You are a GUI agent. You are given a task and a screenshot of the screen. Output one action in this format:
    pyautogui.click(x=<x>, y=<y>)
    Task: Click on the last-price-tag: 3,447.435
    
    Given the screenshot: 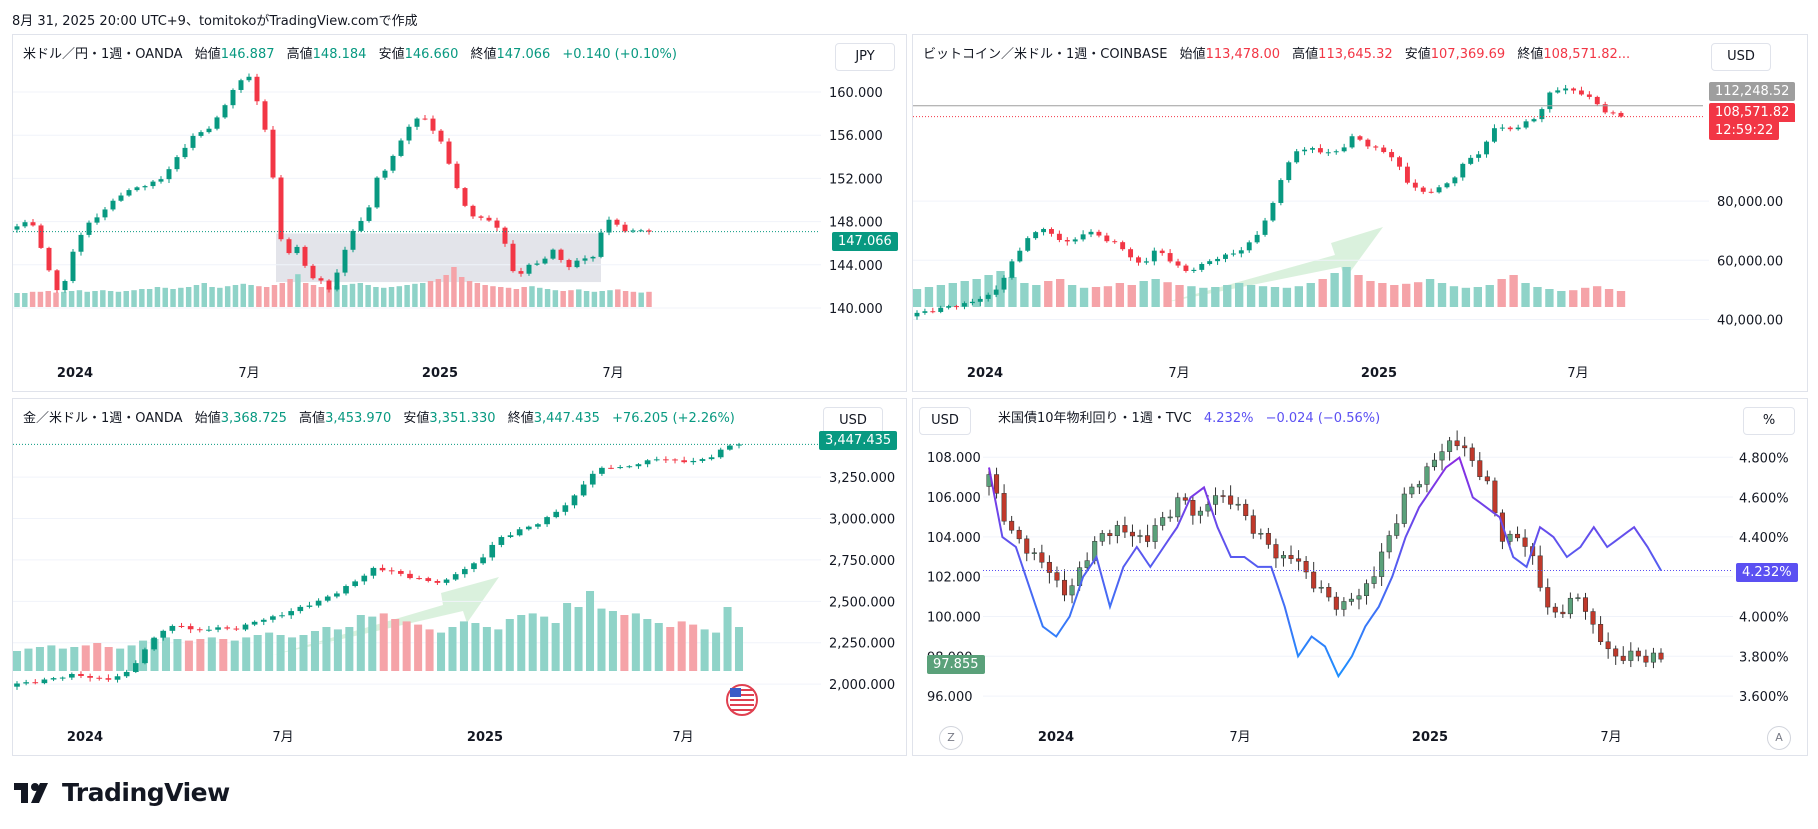 What is the action you would take?
    pyautogui.click(x=858, y=440)
    